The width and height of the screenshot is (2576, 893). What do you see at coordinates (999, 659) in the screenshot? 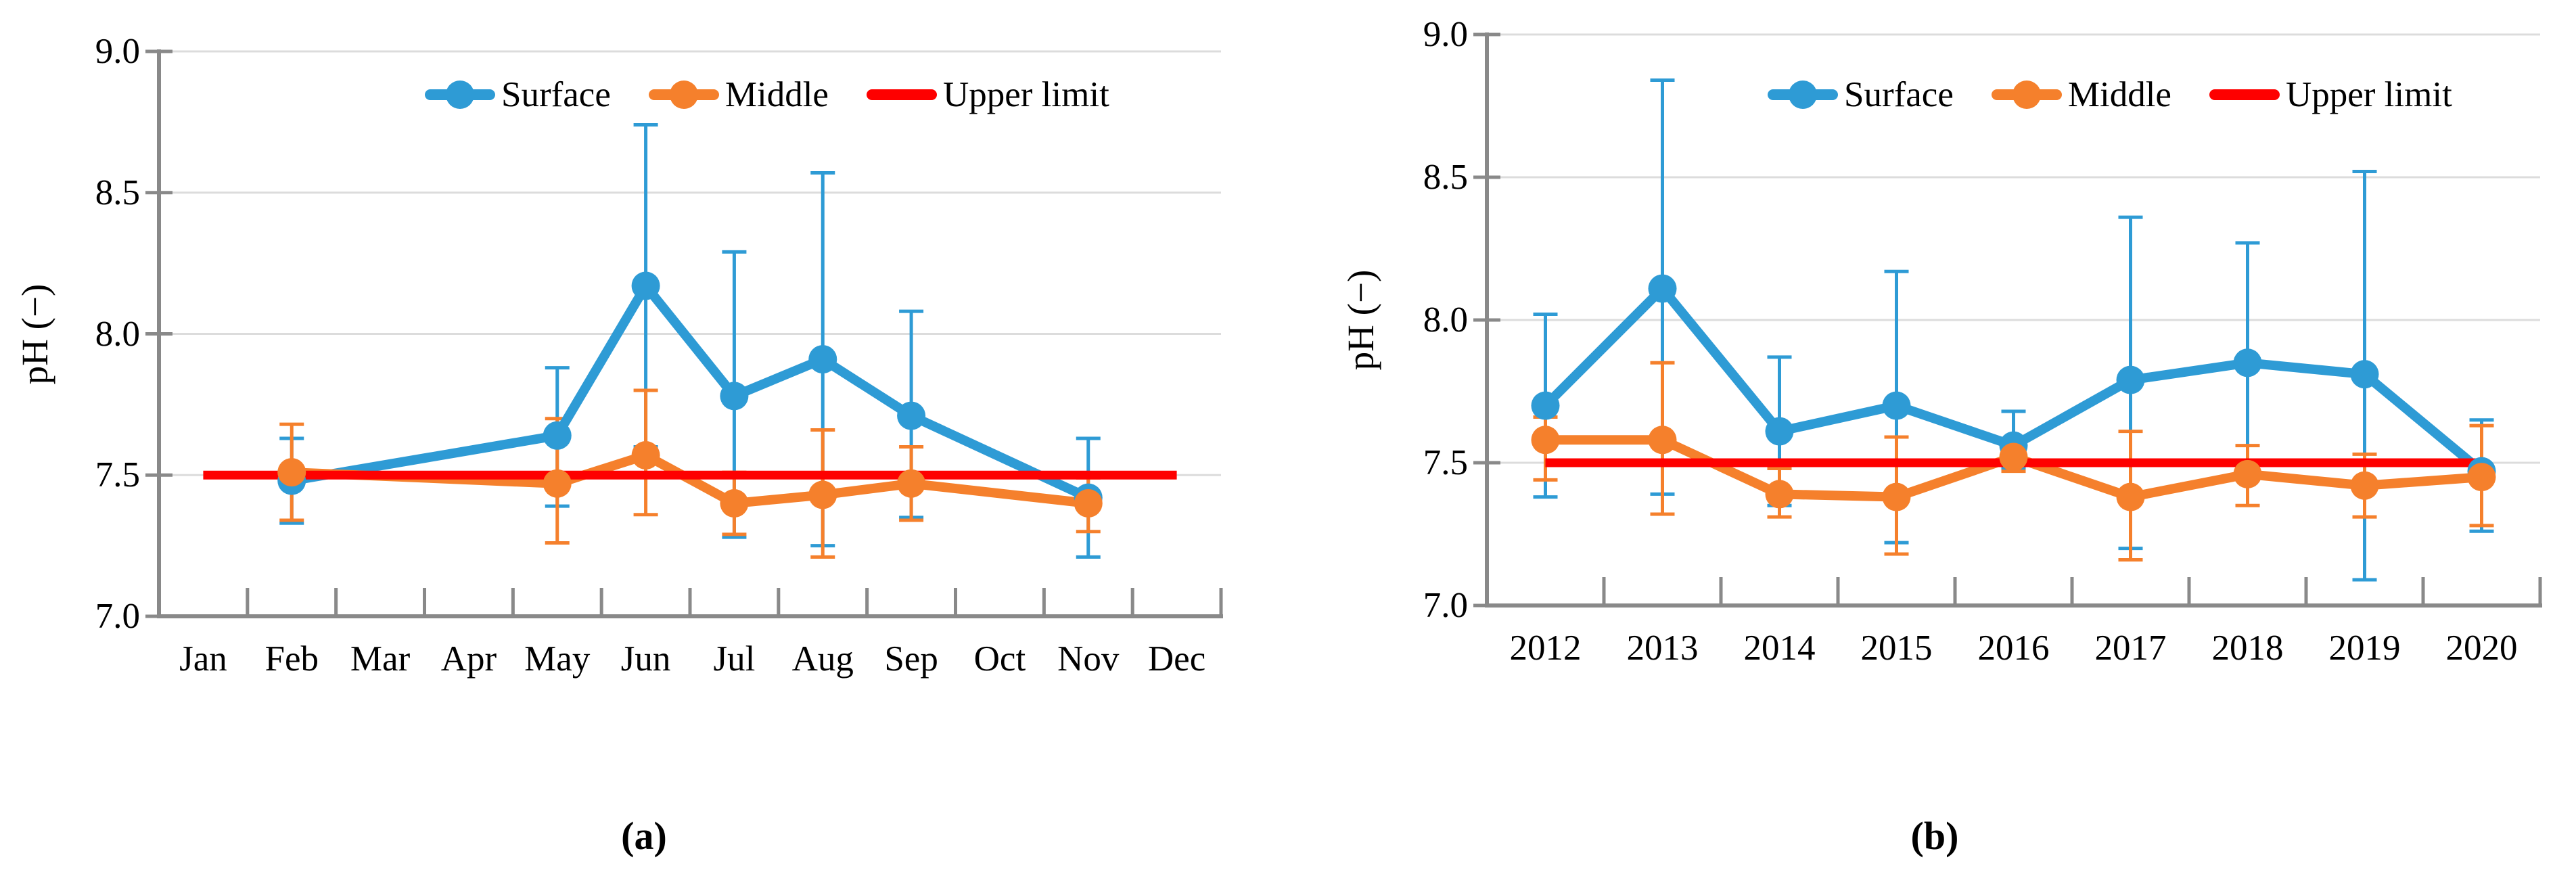
I see `x-tick-label: Oct` at bounding box center [999, 659].